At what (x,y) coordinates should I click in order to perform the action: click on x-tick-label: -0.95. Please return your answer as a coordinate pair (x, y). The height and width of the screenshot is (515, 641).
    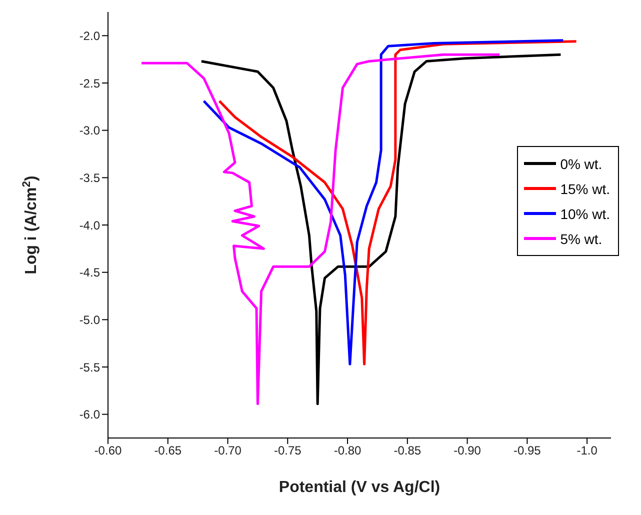
    Looking at the image, I should click on (527, 451).